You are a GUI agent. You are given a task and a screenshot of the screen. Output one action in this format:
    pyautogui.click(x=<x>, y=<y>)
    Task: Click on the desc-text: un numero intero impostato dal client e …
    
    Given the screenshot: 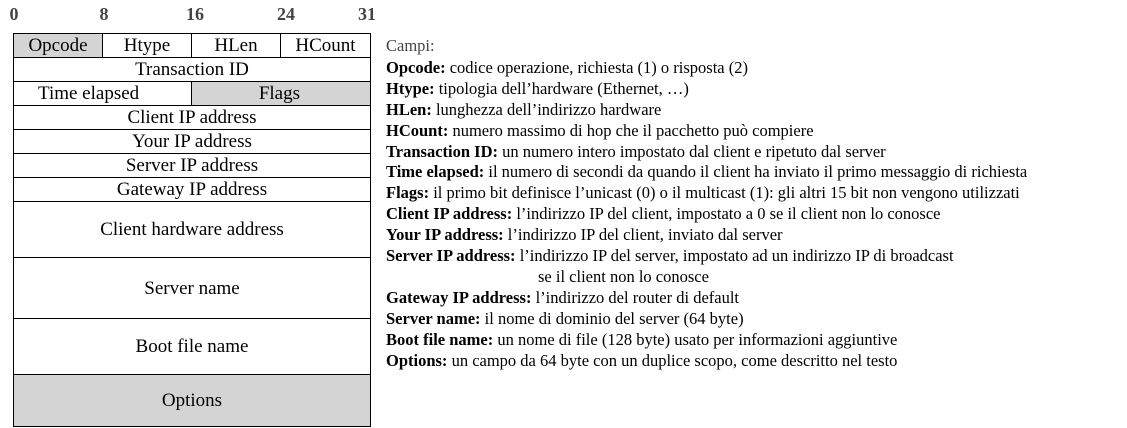 What is the action you would take?
    pyautogui.click(x=692, y=151)
    